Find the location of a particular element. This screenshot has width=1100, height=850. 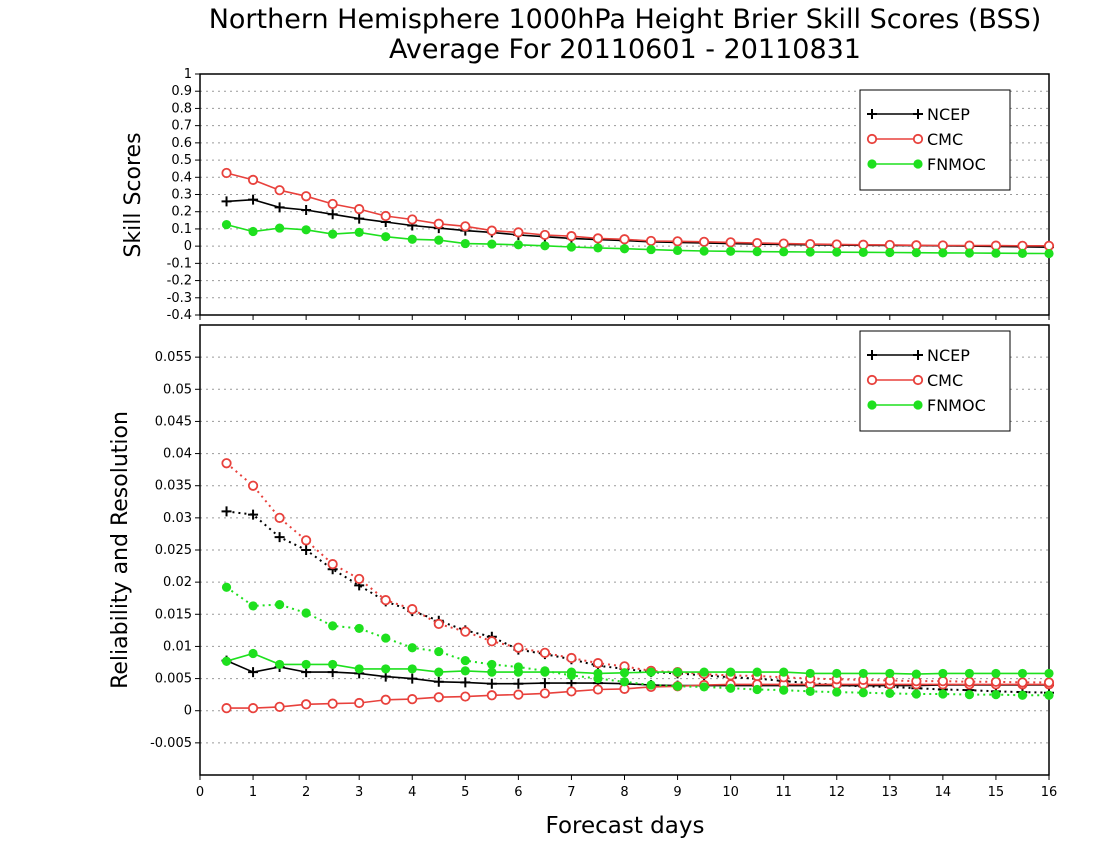

x-tick-label: 4 is located at coordinates (412, 792).